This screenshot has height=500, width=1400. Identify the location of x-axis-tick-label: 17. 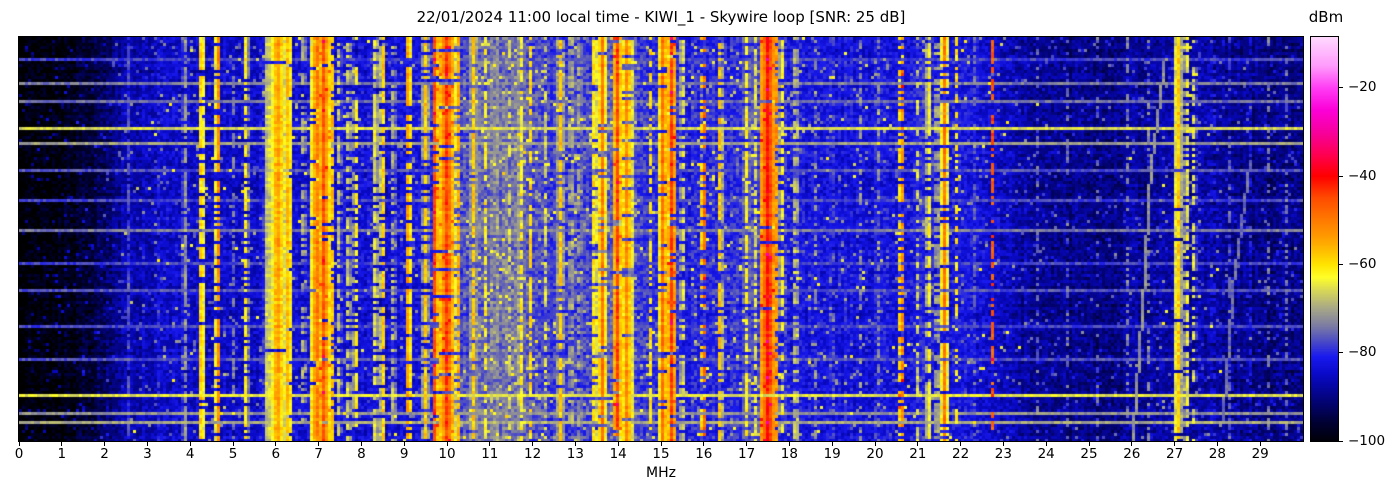
(747, 454).